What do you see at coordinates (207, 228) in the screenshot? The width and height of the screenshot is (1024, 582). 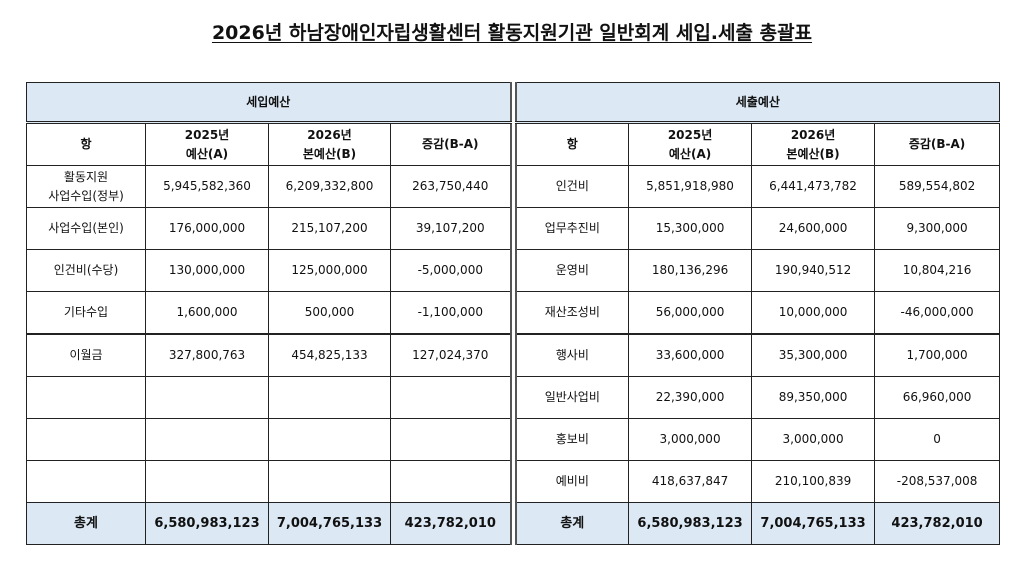 I see `revenue-value-cell: 176,000,000` at bounding box center [207, 228].